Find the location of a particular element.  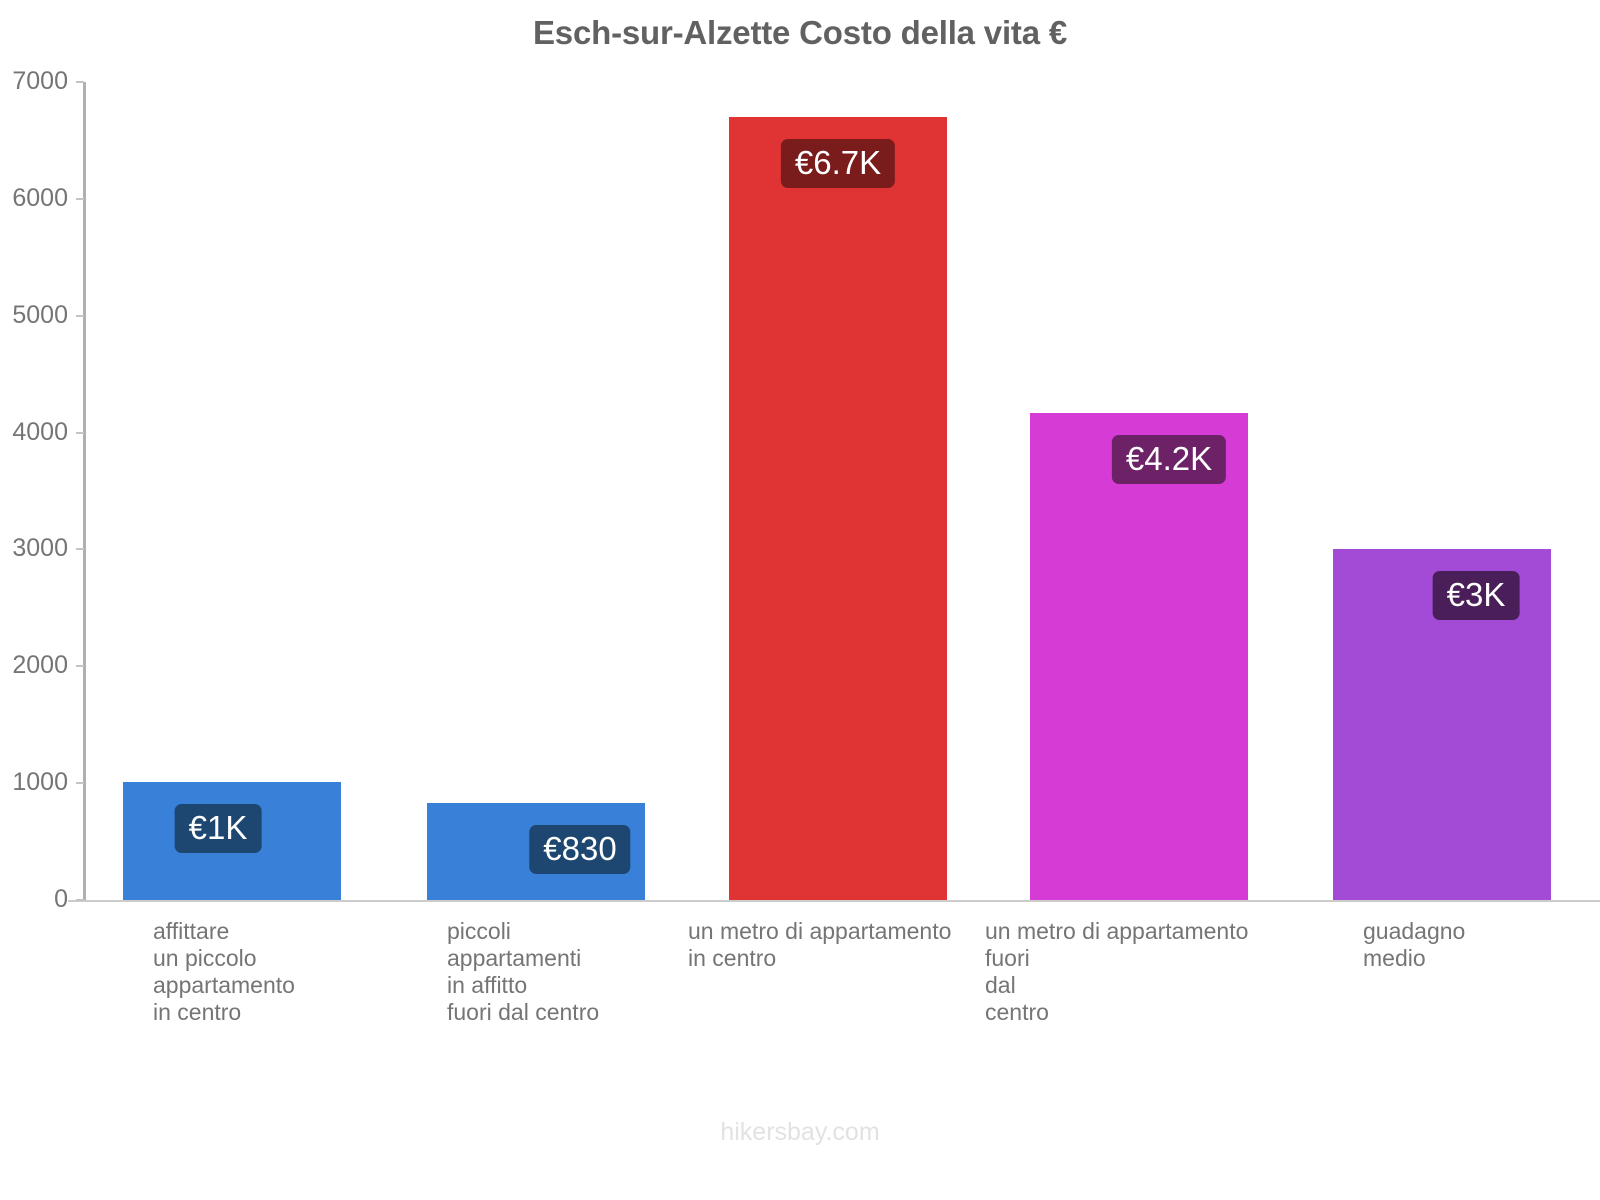

x-axis-label-line: dal is located at coordinates (1000, 985).